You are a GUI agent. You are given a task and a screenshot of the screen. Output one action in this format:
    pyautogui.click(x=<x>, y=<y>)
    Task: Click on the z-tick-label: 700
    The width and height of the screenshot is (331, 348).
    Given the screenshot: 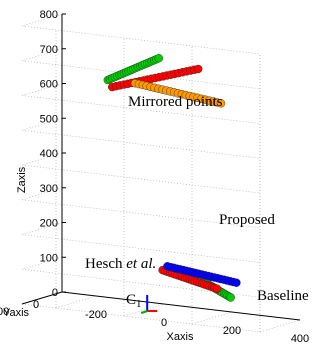 What is the action you would take?
    pyautogui.click(x=49, y=50)
    